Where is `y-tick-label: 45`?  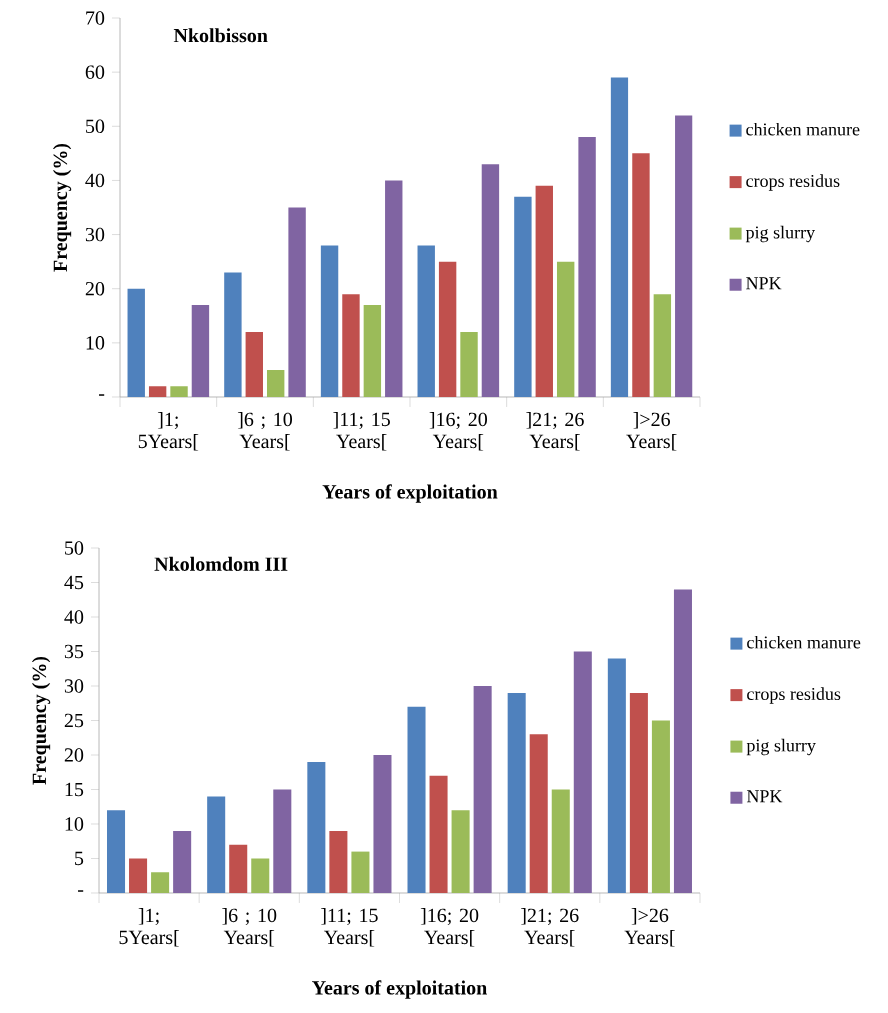 y-tick-label: 45 is located at coordinates (74, 582).